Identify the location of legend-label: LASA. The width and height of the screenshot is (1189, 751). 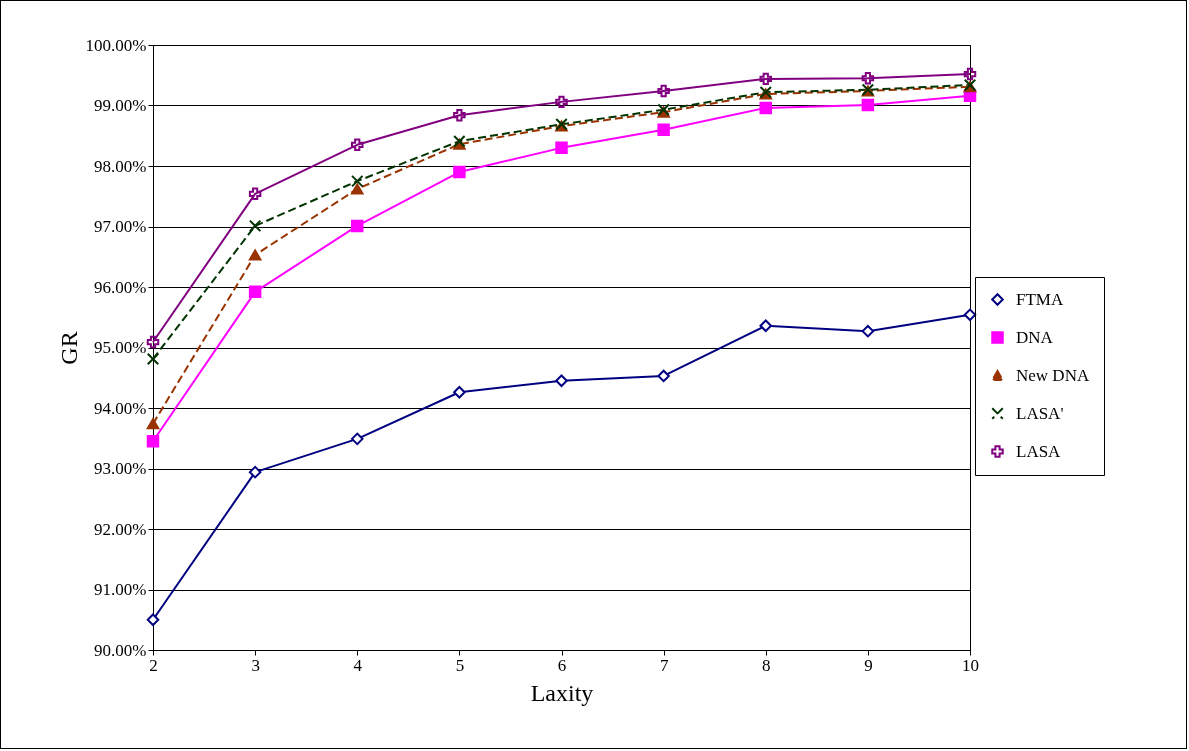
(1039, 451).